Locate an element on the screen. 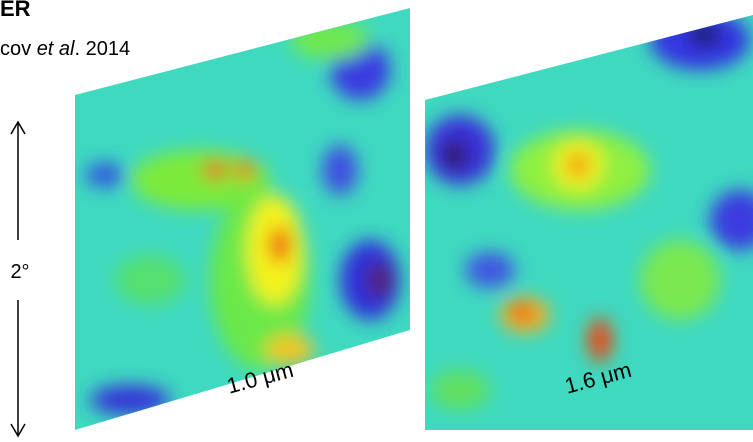  scale-arrow is located at coordinates (18, 279).